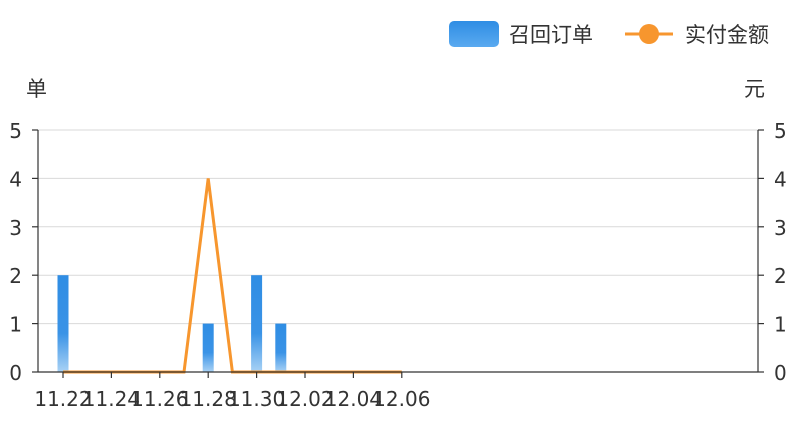 This screenshot has width=798, height=426. Describe the element at coordinates (353, 399) in the screenshot. I see `x-tick-label: 12.04` at that location.